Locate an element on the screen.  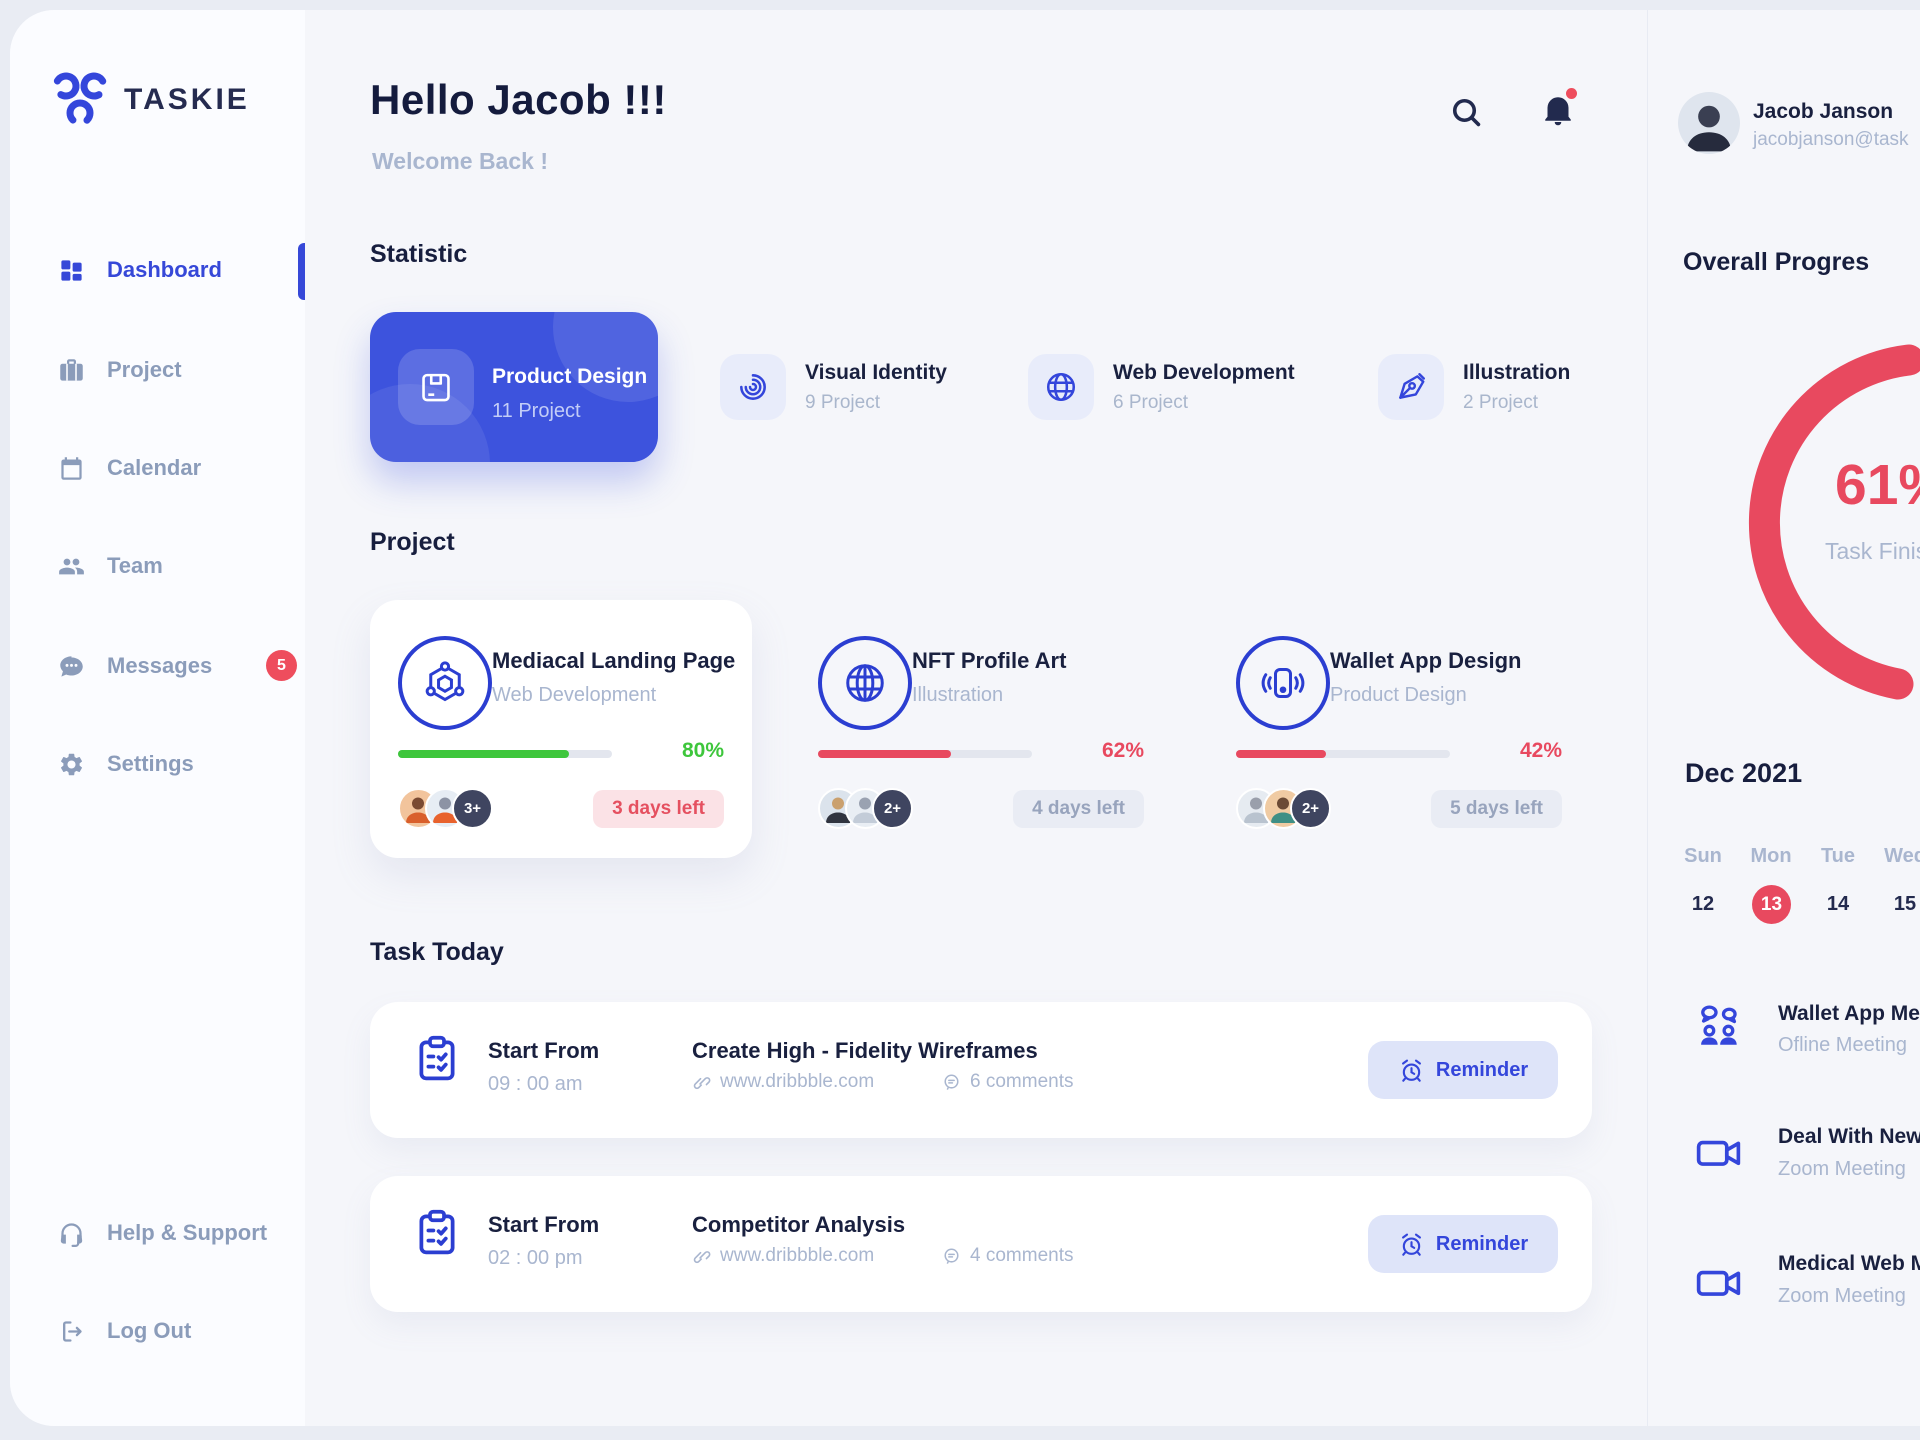
brand-name: TASKIE is located at coordinates (187, 99).